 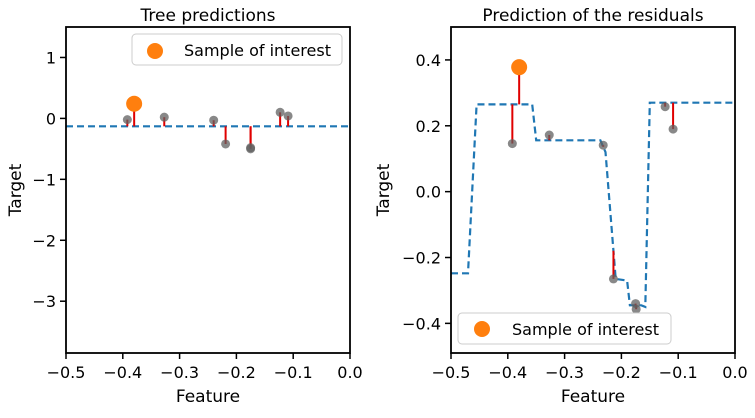 I want to click on y-tick-label: −0.4, so click(x=421, y=323).